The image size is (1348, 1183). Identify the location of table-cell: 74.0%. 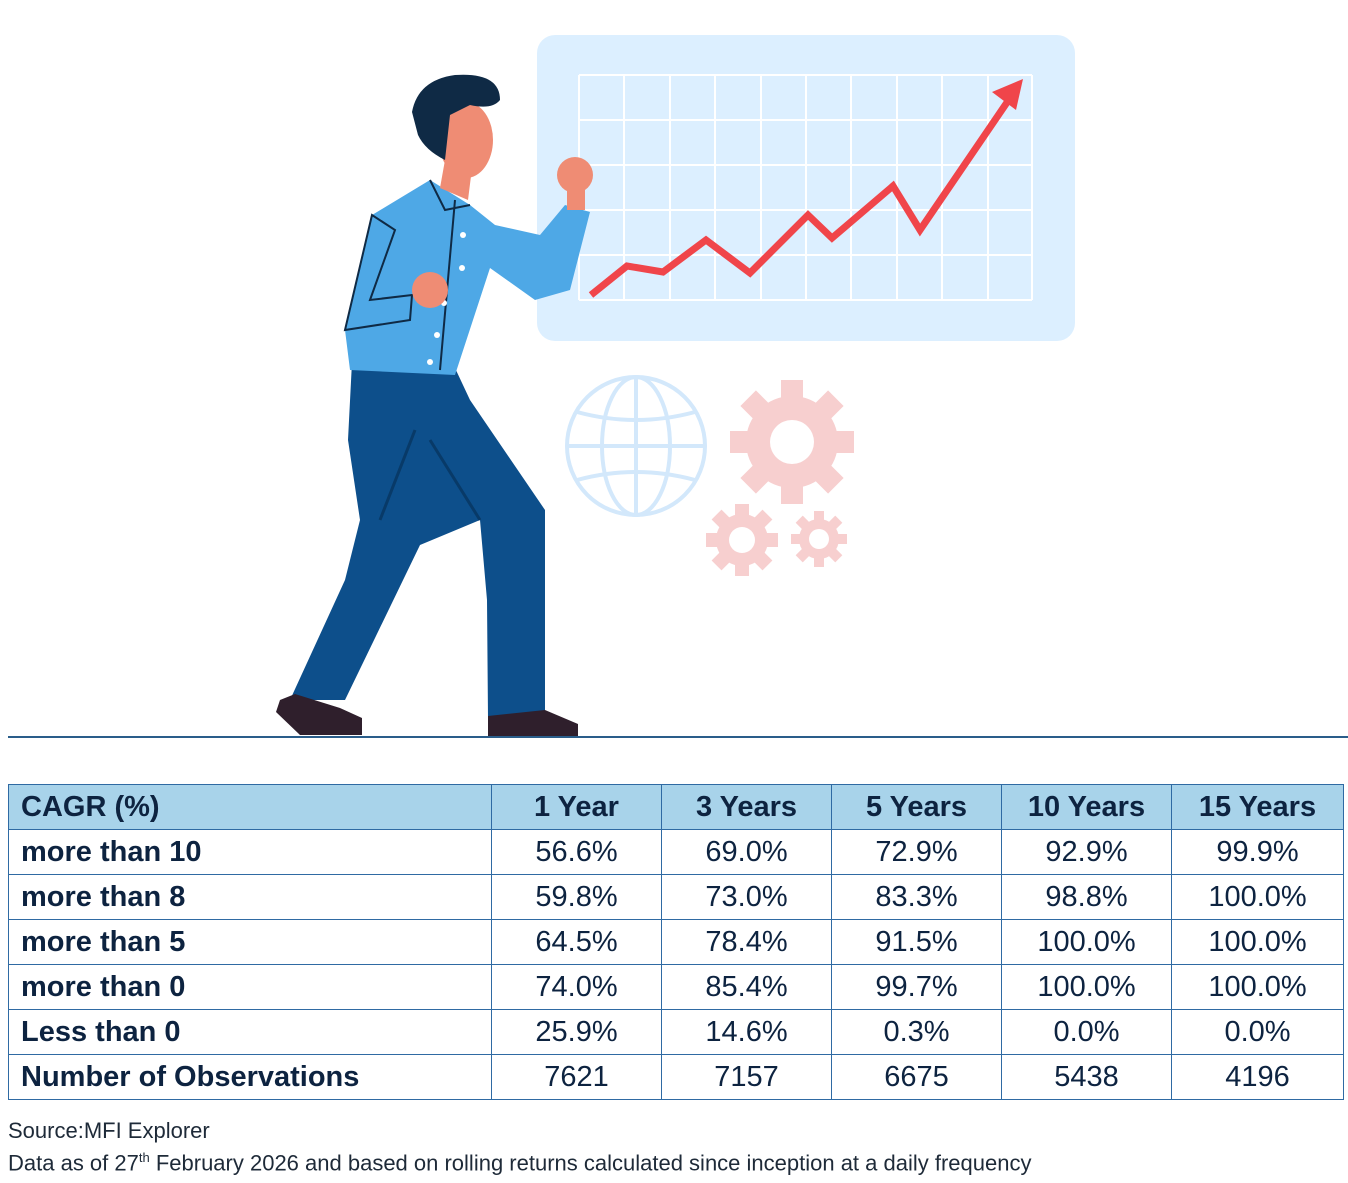
(576, 987).